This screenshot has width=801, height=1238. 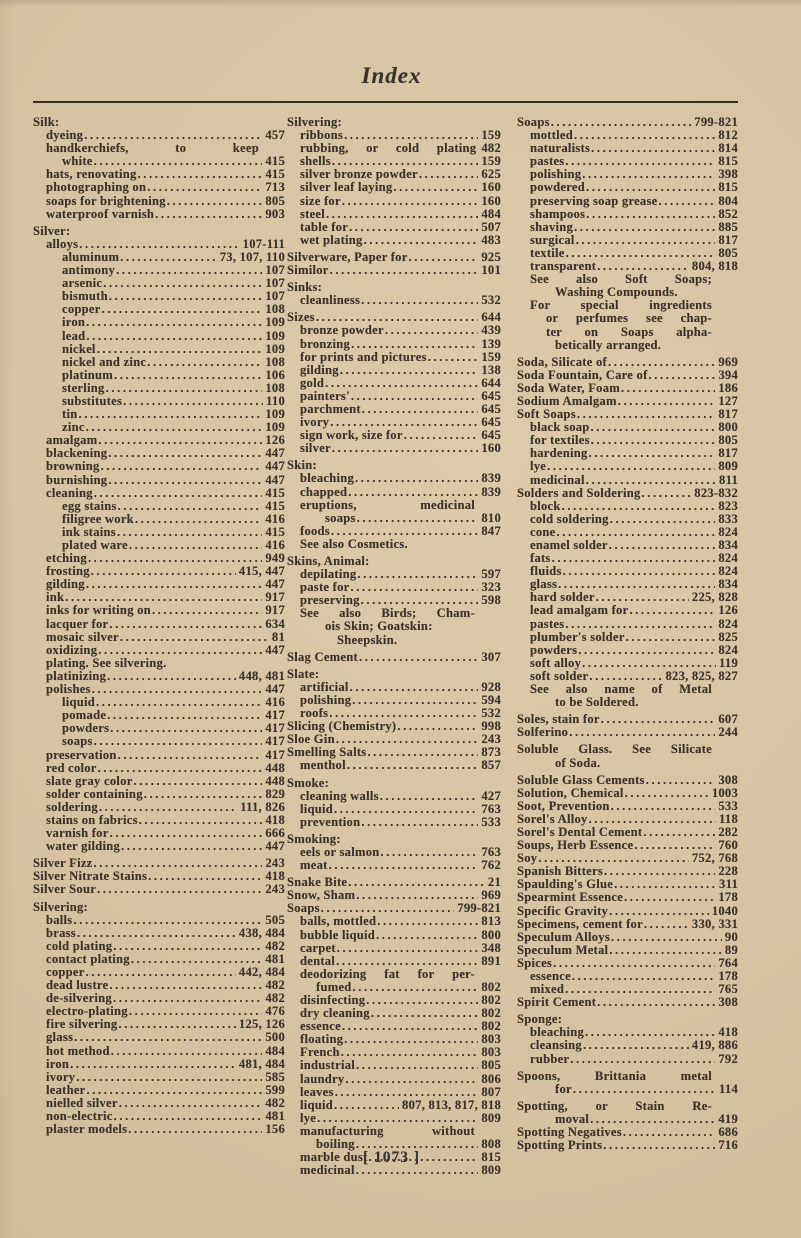 What do you see at coordinates (342, 330) in the screenshot?
I see `entry-label: bronze powder` at bounding box center [342, 330].